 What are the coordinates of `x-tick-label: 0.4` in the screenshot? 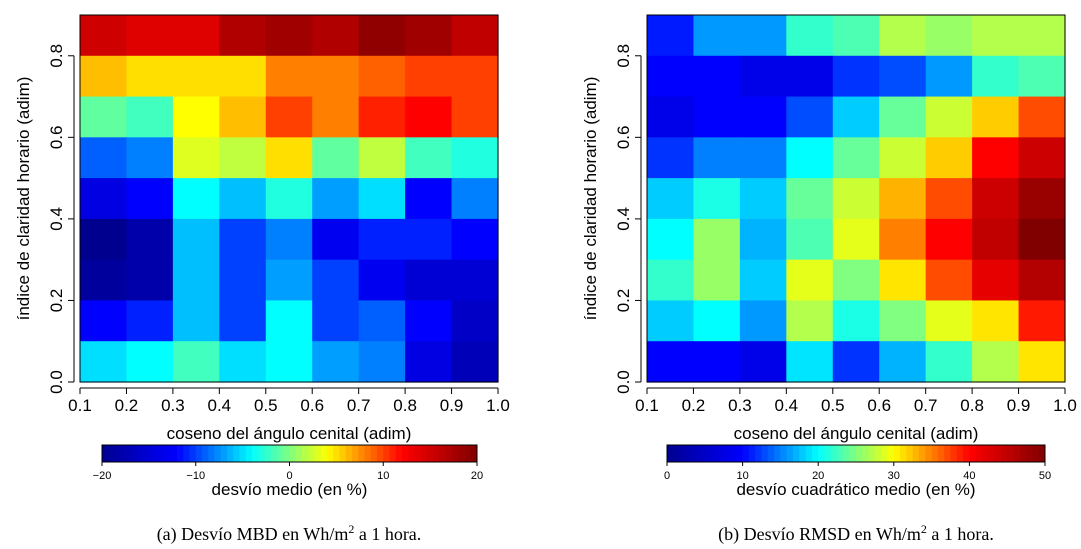 It's located at (220, 405).